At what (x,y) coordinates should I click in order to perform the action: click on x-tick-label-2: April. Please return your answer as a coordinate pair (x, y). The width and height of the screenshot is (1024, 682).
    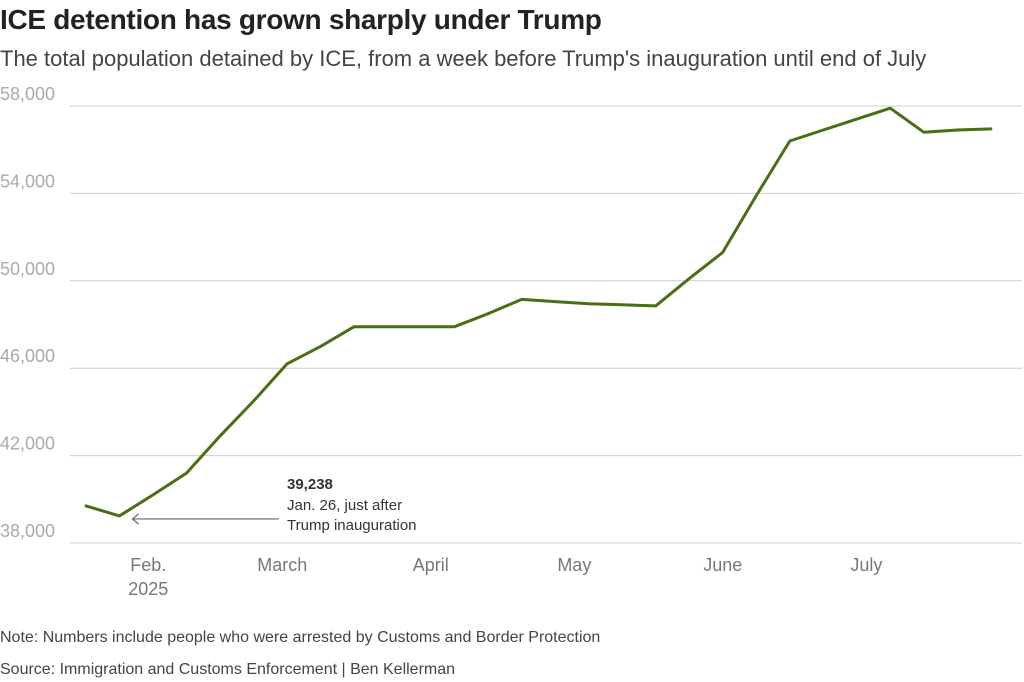
    Looking at the image, I should click on (431, 565).